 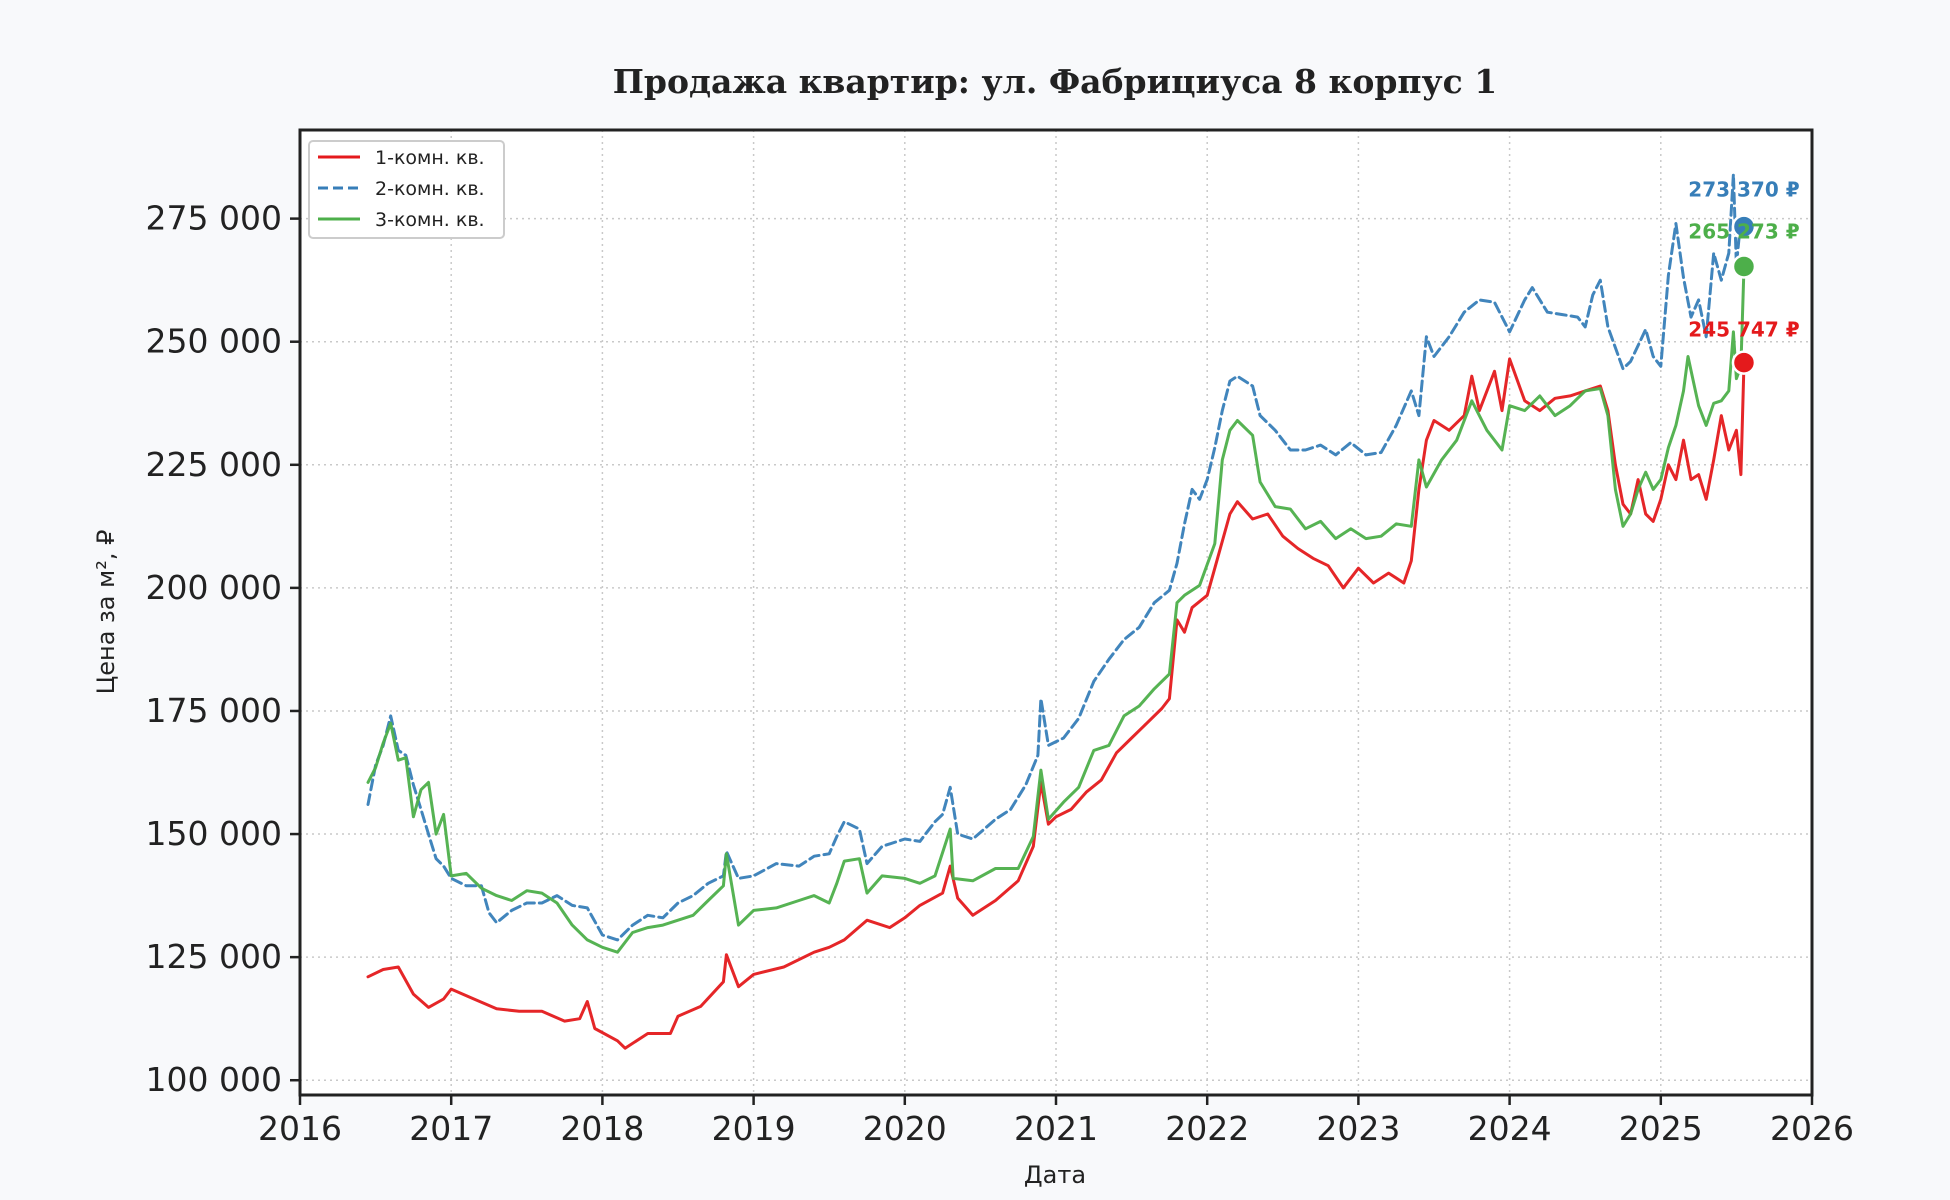 What do you see at coordinates (1056, 1128) in the screenshot?
I see `x-tick-label-2021: 2021` at bounding box center [1056, 1128].